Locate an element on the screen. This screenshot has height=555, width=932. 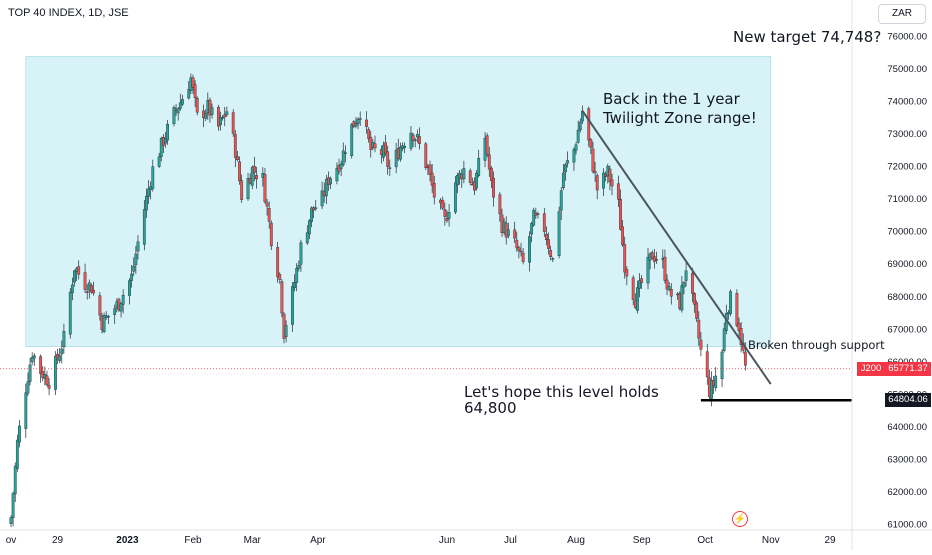
annotation-range-line2: Twilight Zone range! is located at coordinates (680, 118).